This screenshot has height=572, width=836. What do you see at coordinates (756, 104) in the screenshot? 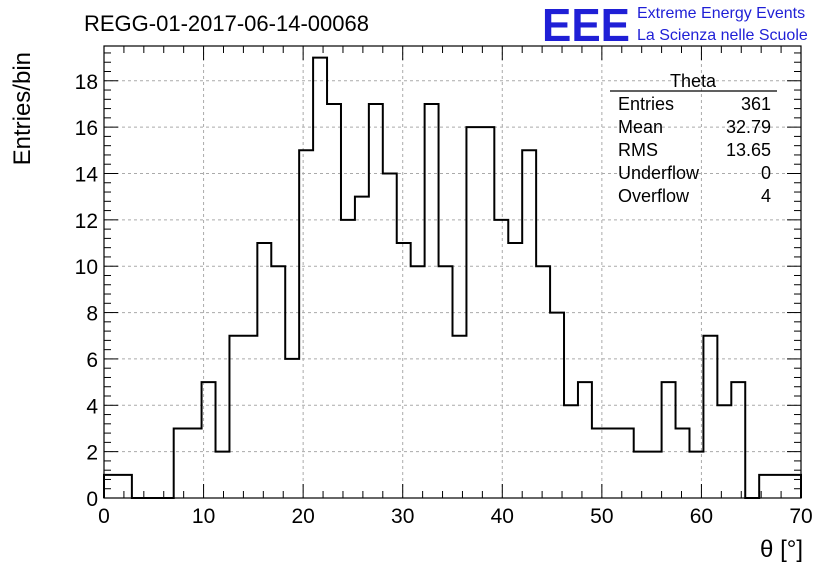
I see `stats-value-entries: 361` at bounding box center [756, 104].